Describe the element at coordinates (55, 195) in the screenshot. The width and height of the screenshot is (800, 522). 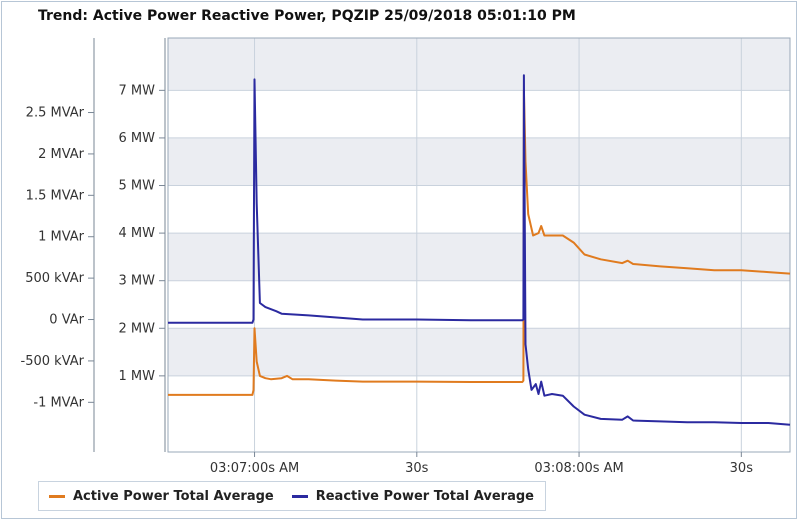
I see `reactive-tick-label: 1.5 MVAr` at that location.